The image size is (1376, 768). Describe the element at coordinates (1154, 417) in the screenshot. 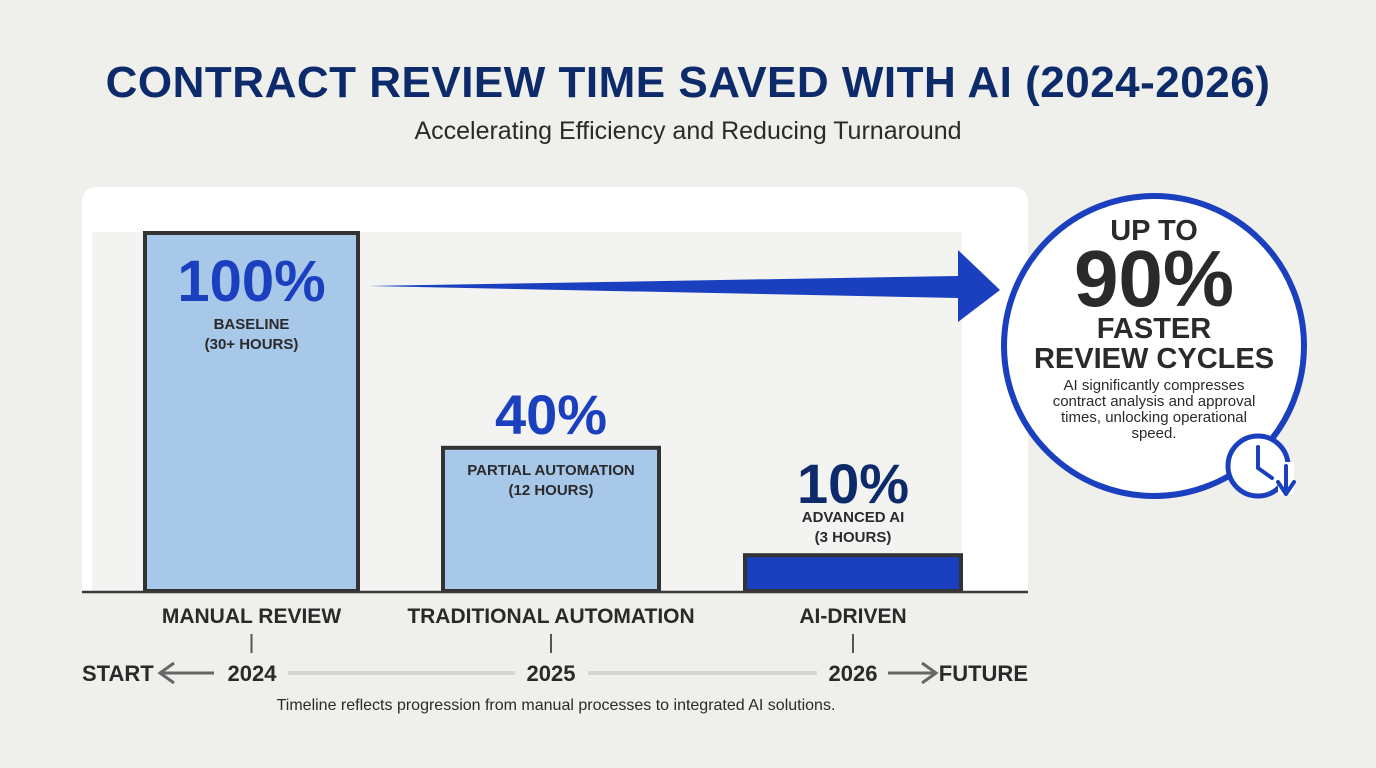

I see `callout-desc: times, unlocking operational` at that location.